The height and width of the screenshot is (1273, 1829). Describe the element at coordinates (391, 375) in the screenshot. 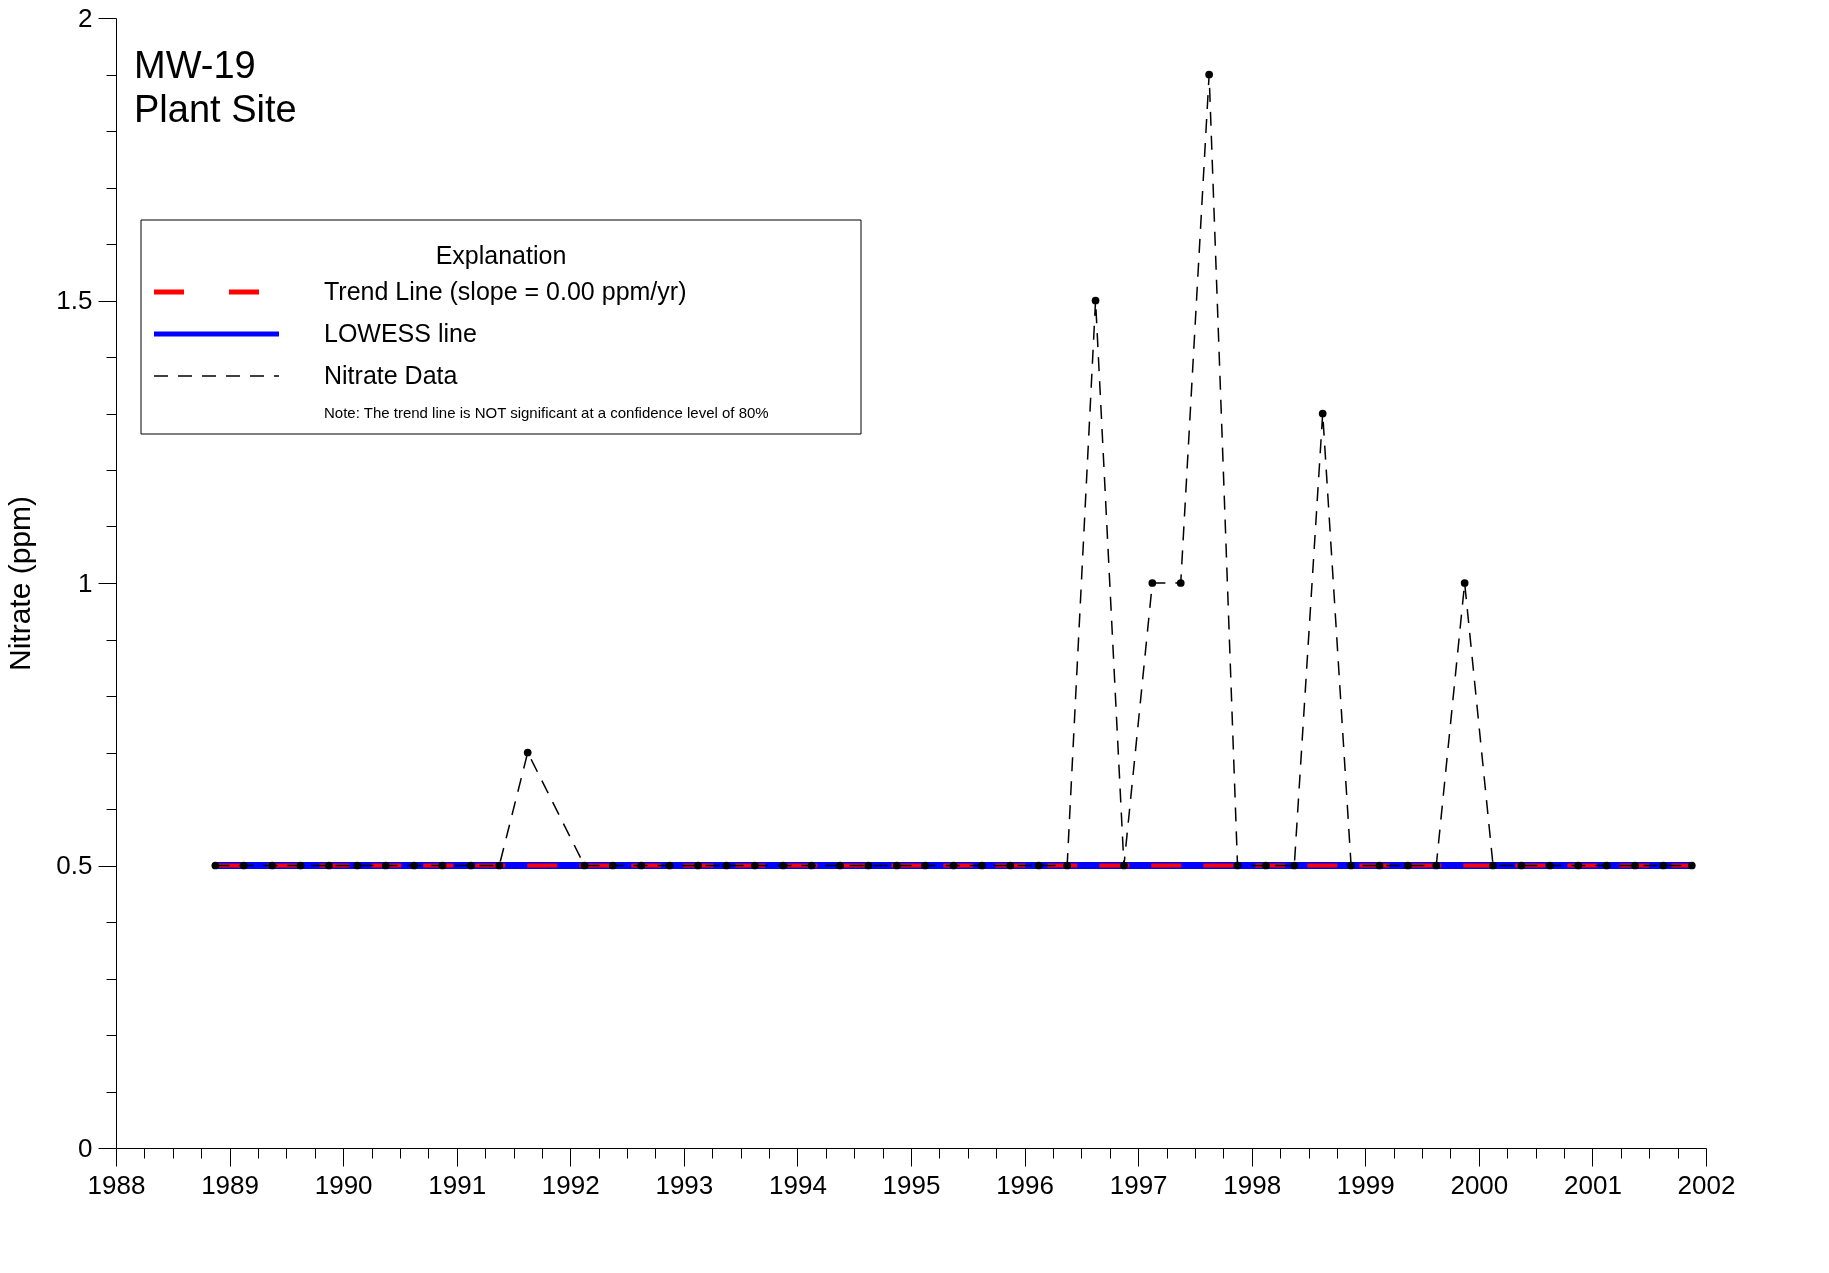

I see `legend-label: Nitrate Data` at that location.